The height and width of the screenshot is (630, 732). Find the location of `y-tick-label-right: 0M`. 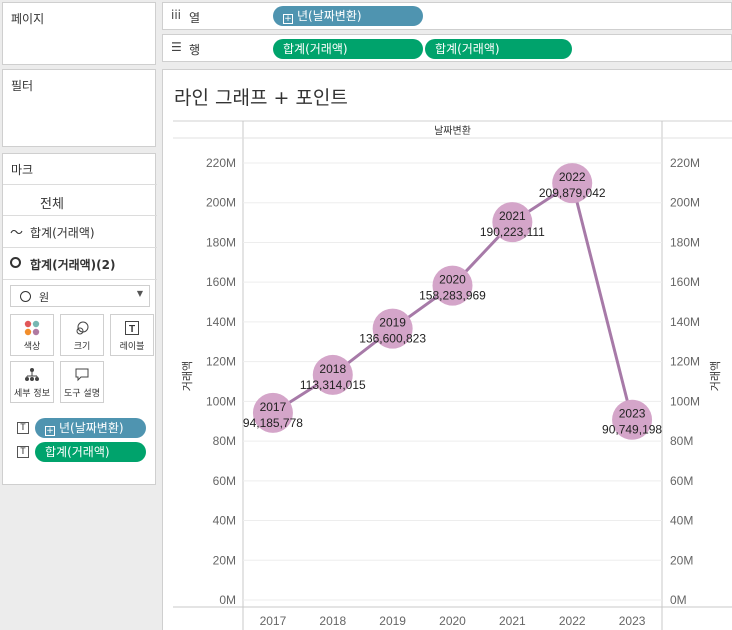

y-tick-label-right: 0M is located at coordinates (678, 600).